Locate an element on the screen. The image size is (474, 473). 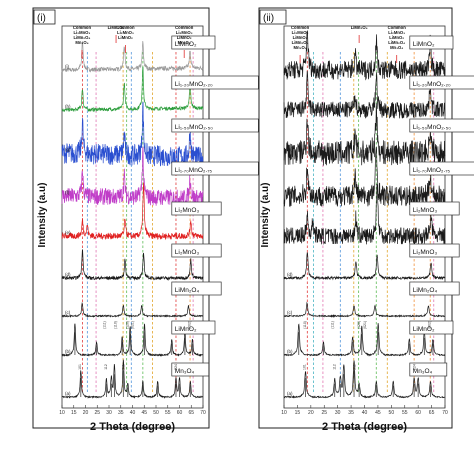
series-label: Li₁.₇₀MnO₂.₇₅ is located at coordinates (432, 170).